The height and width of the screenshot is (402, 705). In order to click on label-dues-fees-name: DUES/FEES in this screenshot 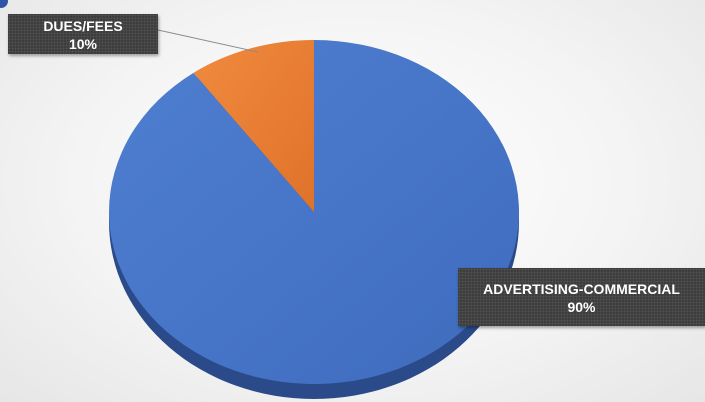, I will do `click(83, 26)`.